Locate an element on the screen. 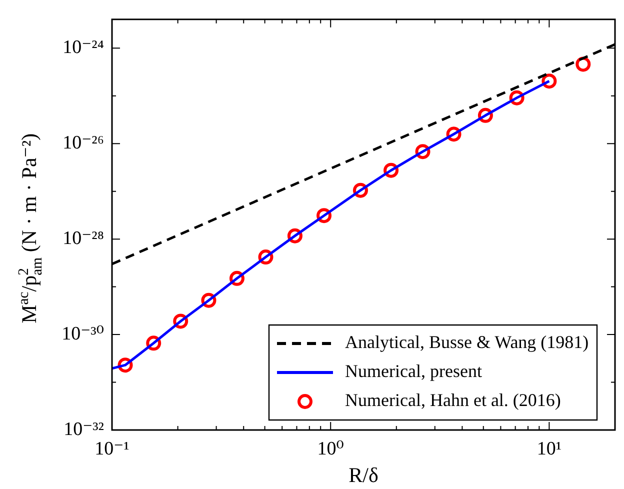  y-tick-label: 10⁻²⁴ is located at coordinates (83, 47).